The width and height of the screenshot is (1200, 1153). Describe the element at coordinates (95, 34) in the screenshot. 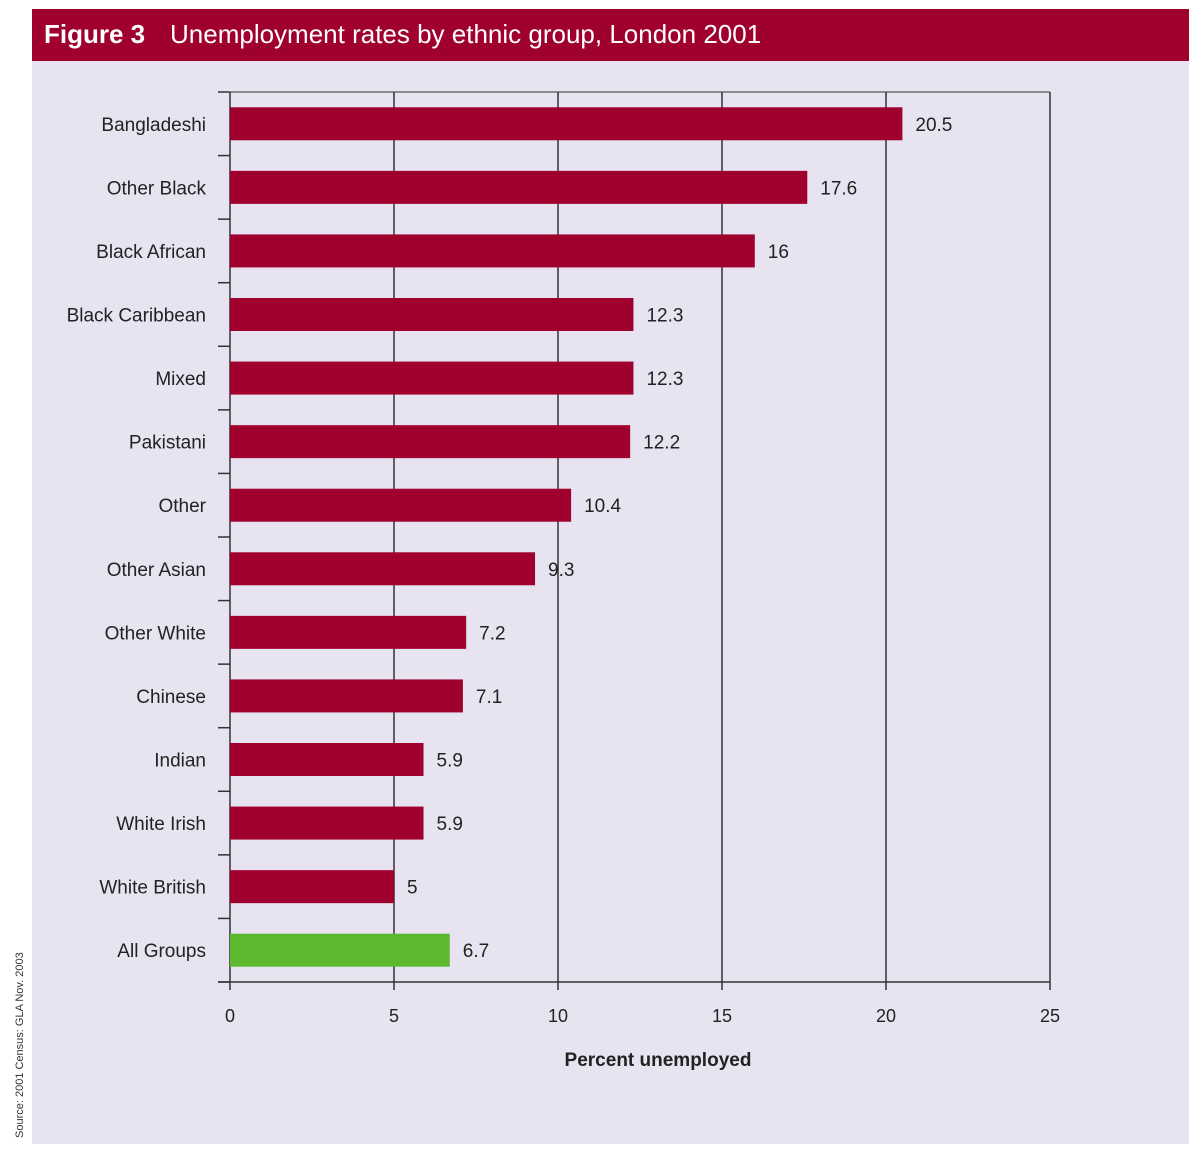

I see `figure-label: Figure 3` at that location.